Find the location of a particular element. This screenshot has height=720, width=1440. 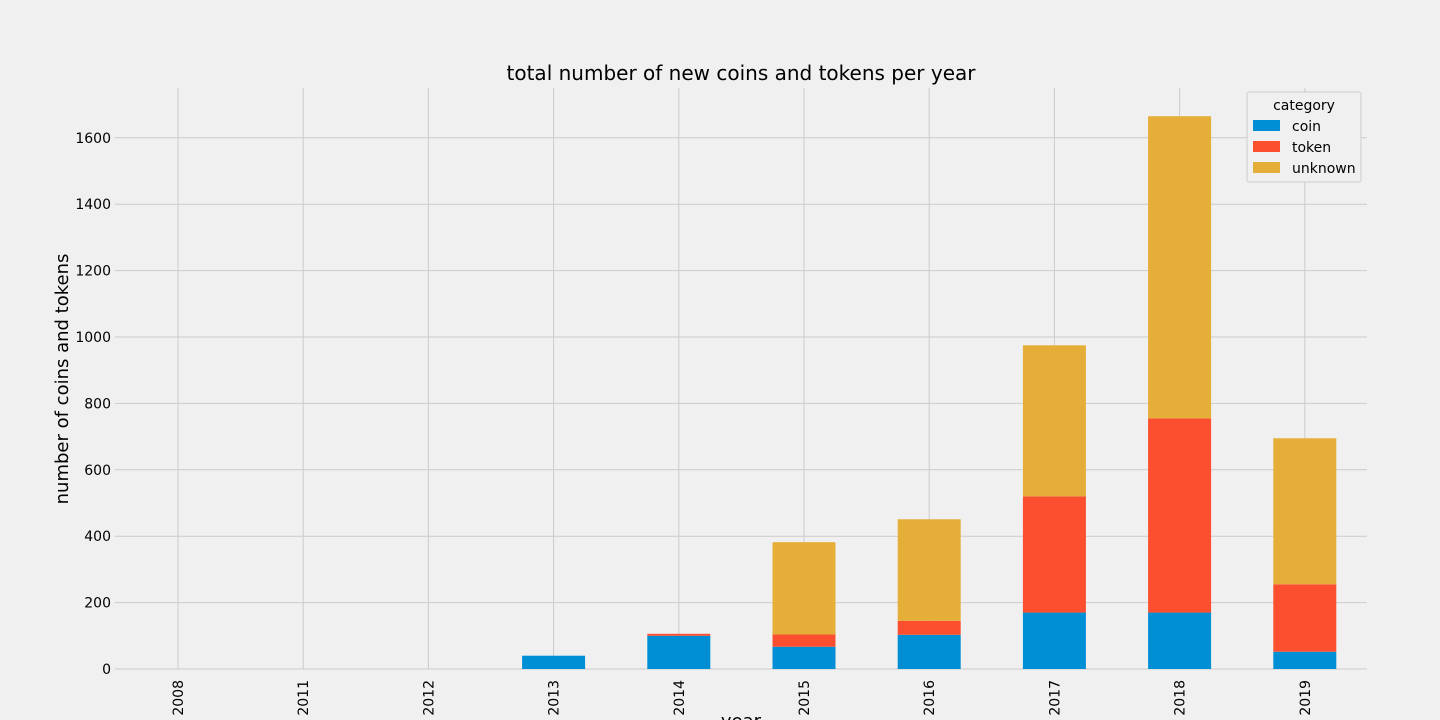

legend-label-coin: coin is located at coordinates (1306, 127).